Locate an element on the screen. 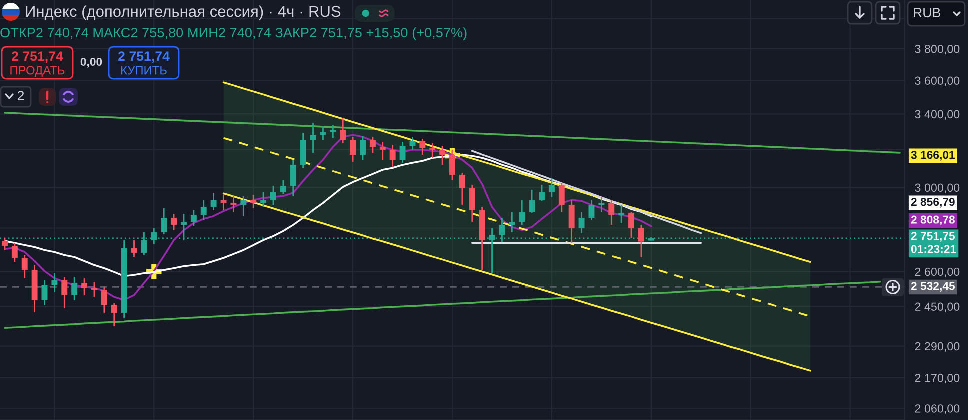  text: 3 166,01 is located at coordinates (933, 156).